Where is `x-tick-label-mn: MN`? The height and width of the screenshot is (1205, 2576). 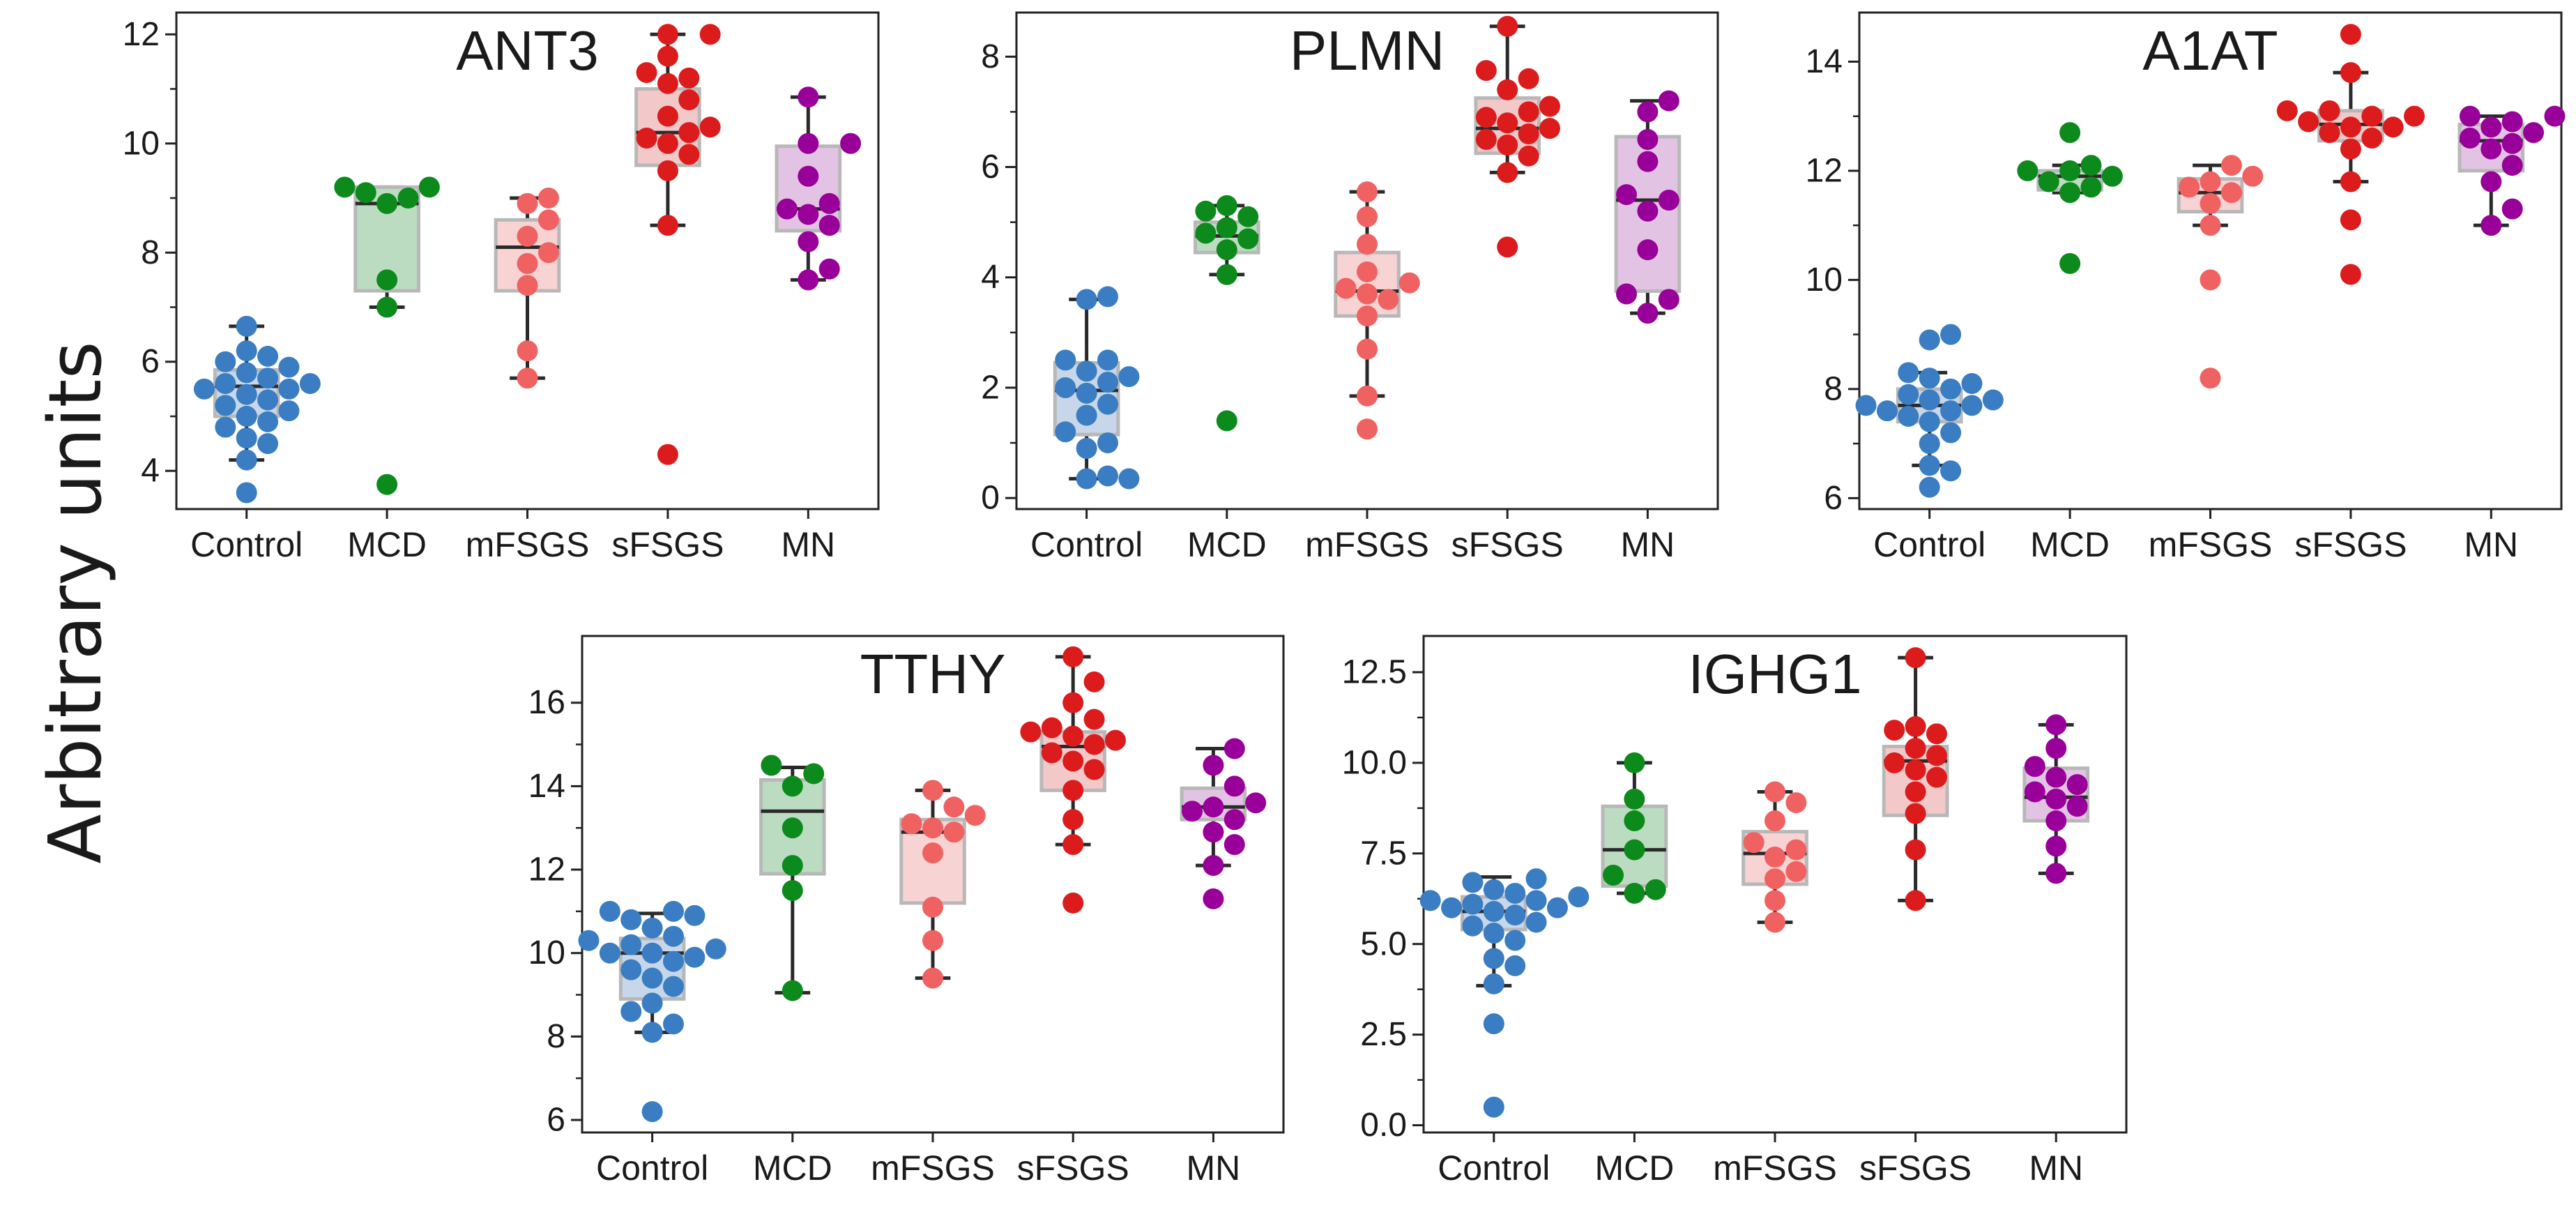 x-tick-label-mn: MN is located at coordinates (1214, 1168).